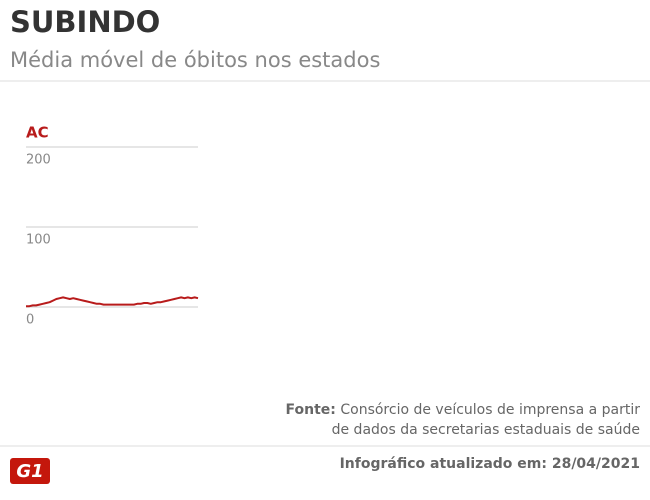 This screenshot has width=650, height=500. I want to click on y-tick-label: 100, so click(38, 240).